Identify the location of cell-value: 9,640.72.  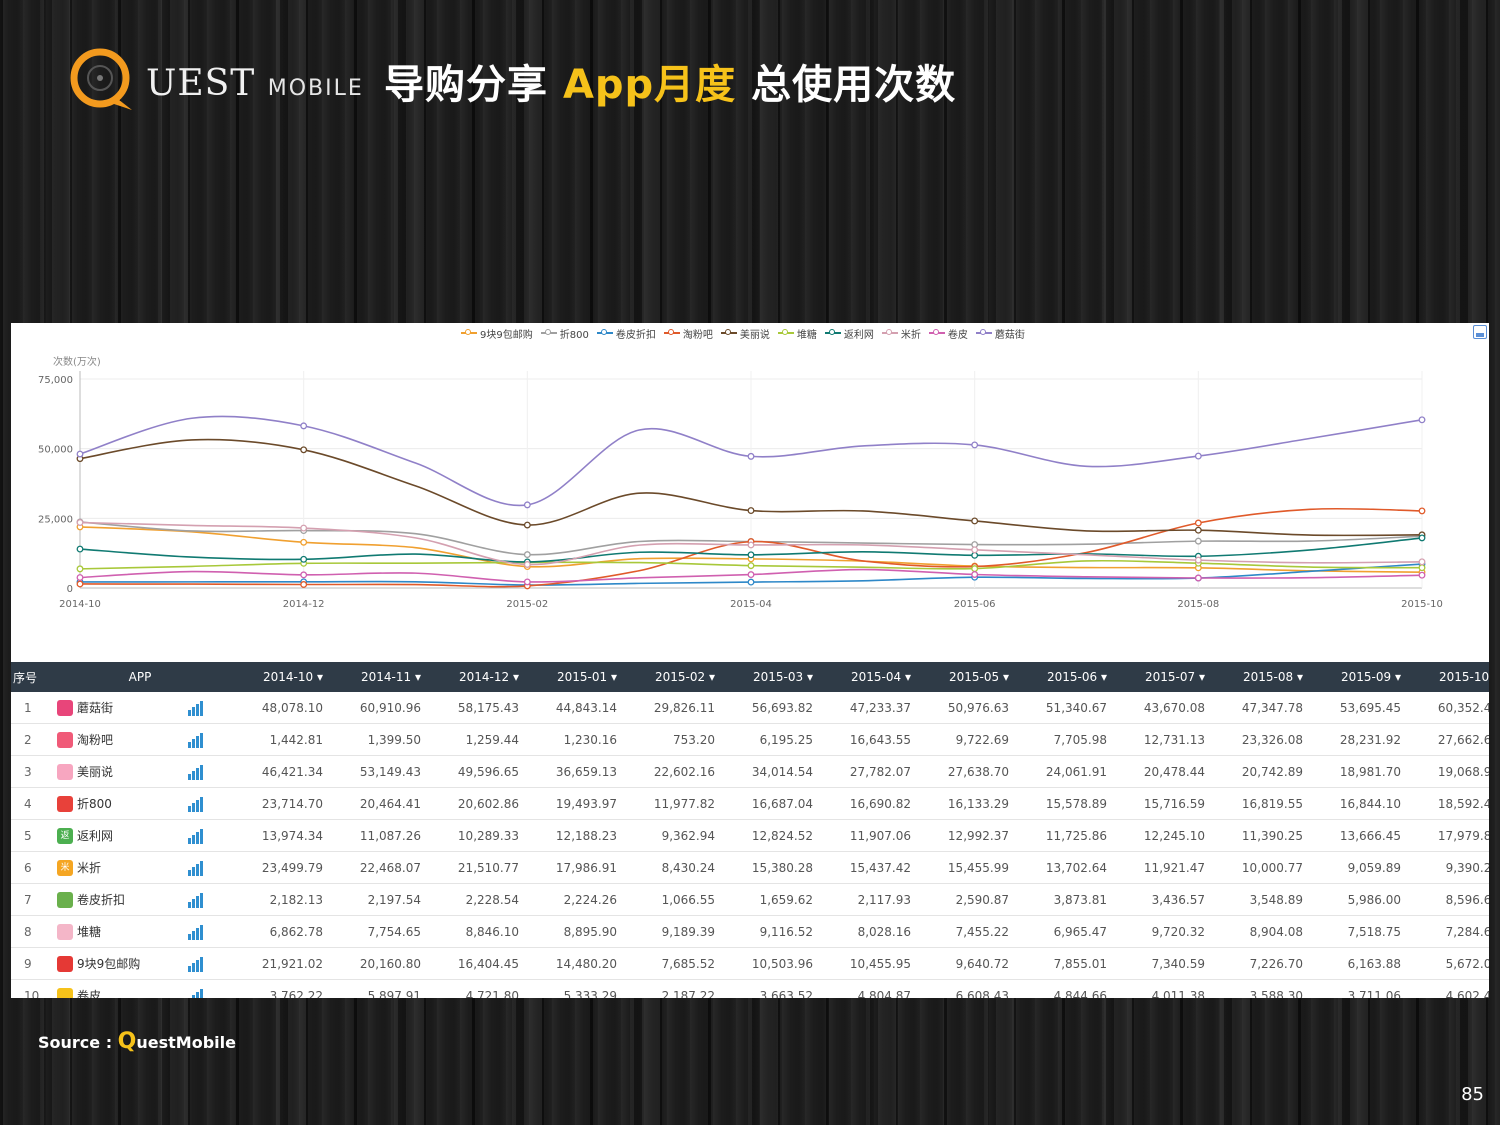
(968, 963).